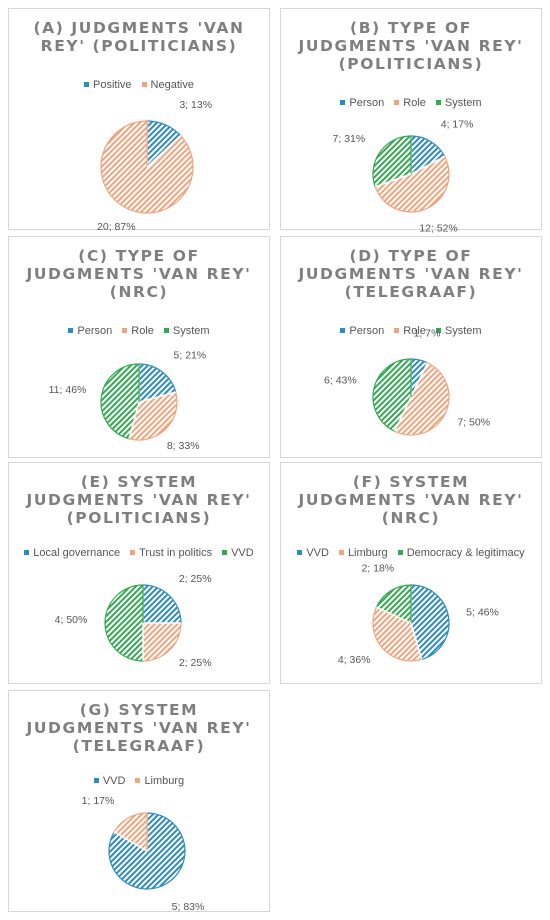 The width and height of the screenshot is (550, 920). What do you see at coordinates (377, 568) in the screenshot?
I see `data-label: 2; 18%` at bounding box center [377, 568].